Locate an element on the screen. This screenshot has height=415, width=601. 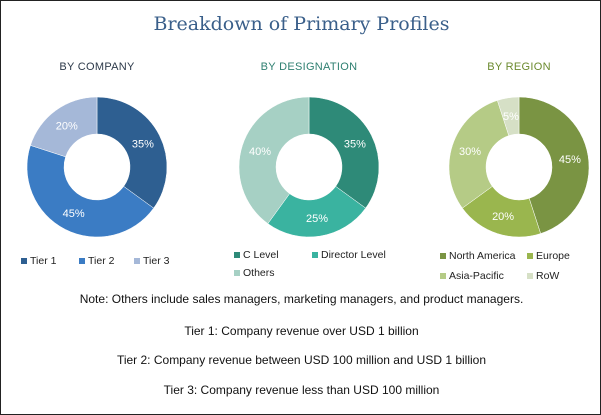
legend-label: Tier 1 is located at coordinates (43, 261).